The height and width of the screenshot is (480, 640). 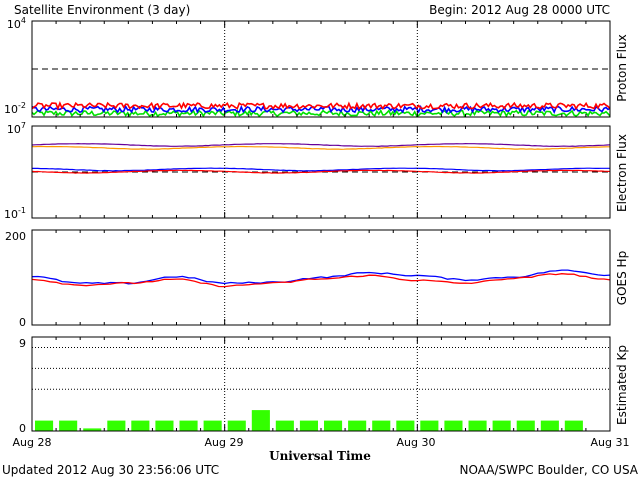 What do you see at coordinates (549, 470) in the screenshot?
I see `credit: NOAA/SWPC Boulder, CO USA` at bounding box center [549, 470].